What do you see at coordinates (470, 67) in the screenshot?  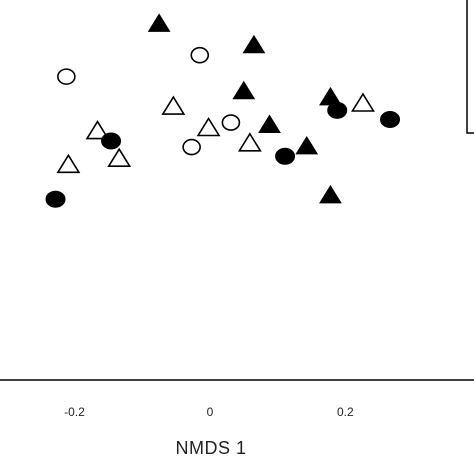 I see `legend-box` at bounding box center [470, 67].